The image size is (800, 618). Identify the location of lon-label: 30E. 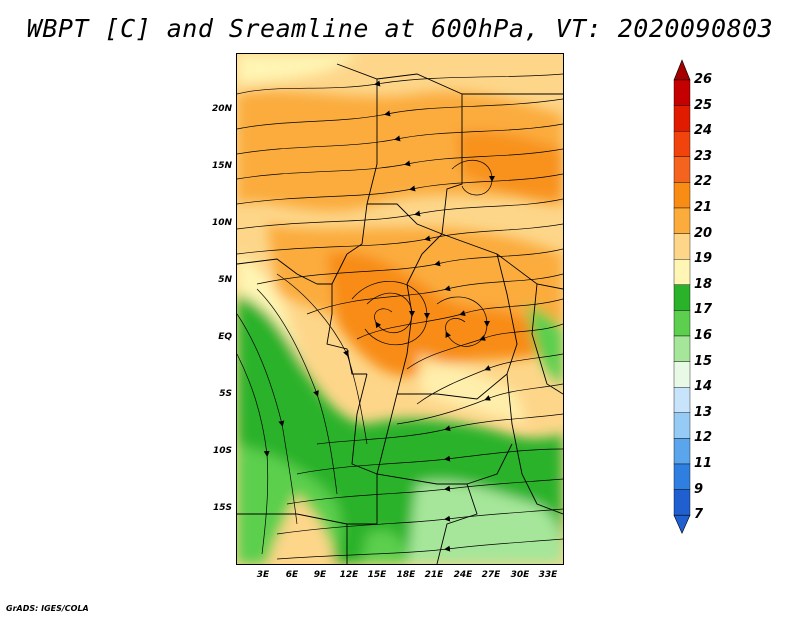
(520, 575).